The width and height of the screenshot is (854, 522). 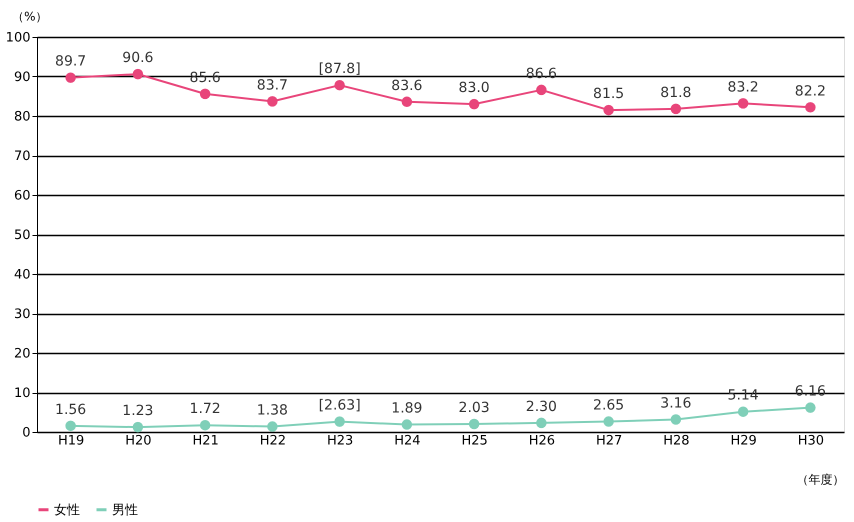 I want to click on data-label: 1.23, so click(x=138, y=411).